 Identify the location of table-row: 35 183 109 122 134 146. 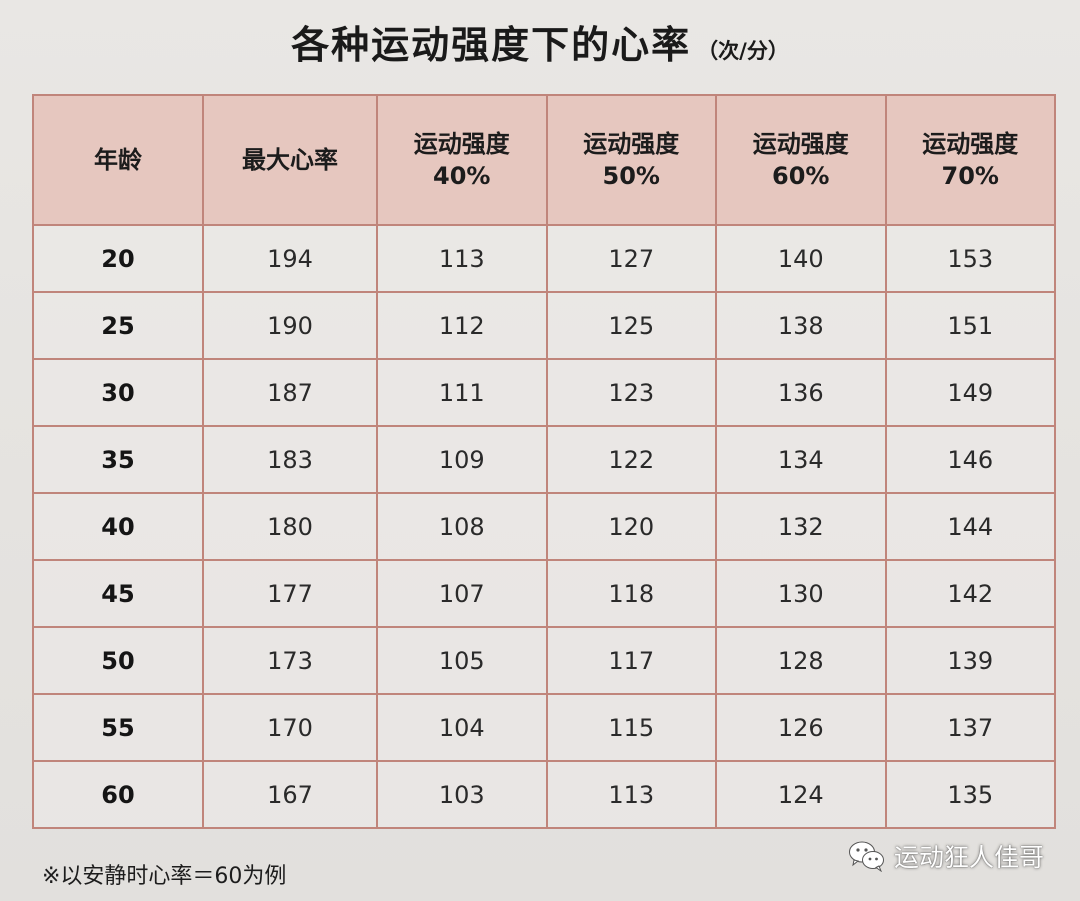
(544, 459).